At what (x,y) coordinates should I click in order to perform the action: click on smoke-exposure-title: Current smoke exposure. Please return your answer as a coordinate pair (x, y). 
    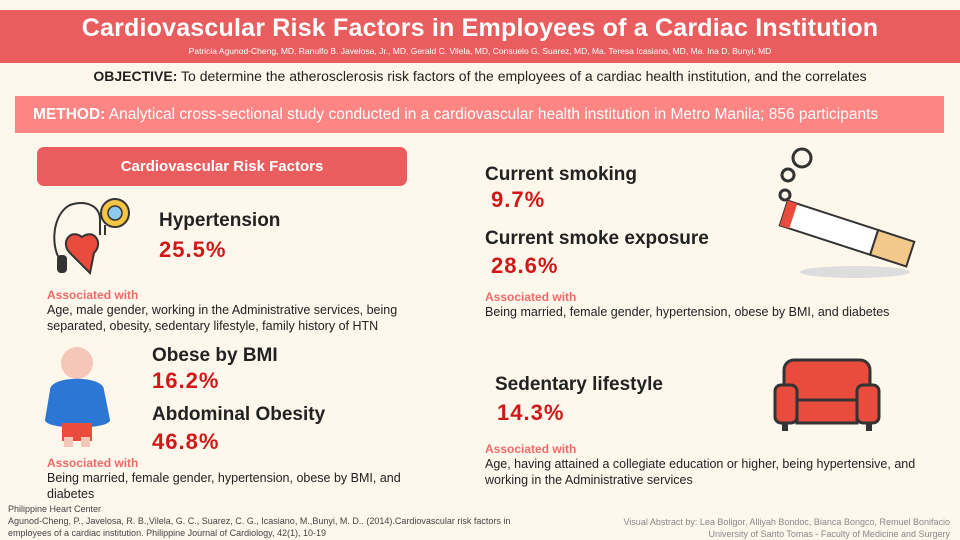
    Looking at the image, I should click on (597, 238).